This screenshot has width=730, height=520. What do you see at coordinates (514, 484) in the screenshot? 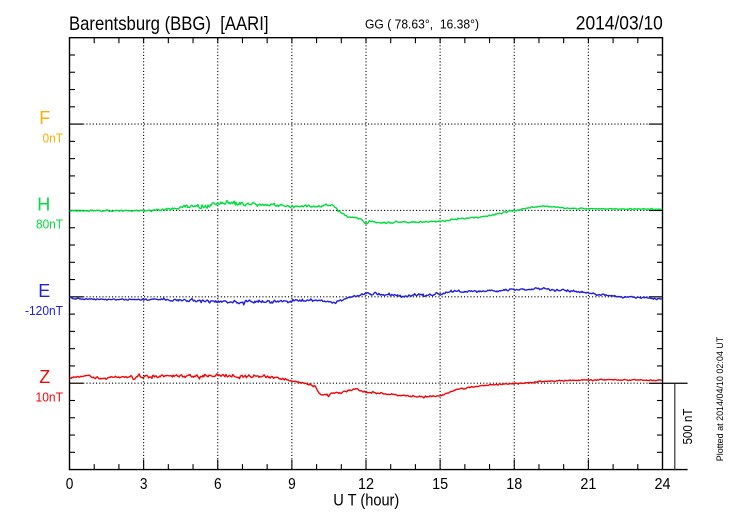
I see `svg-text: 18` at bounding box center [514, 484].